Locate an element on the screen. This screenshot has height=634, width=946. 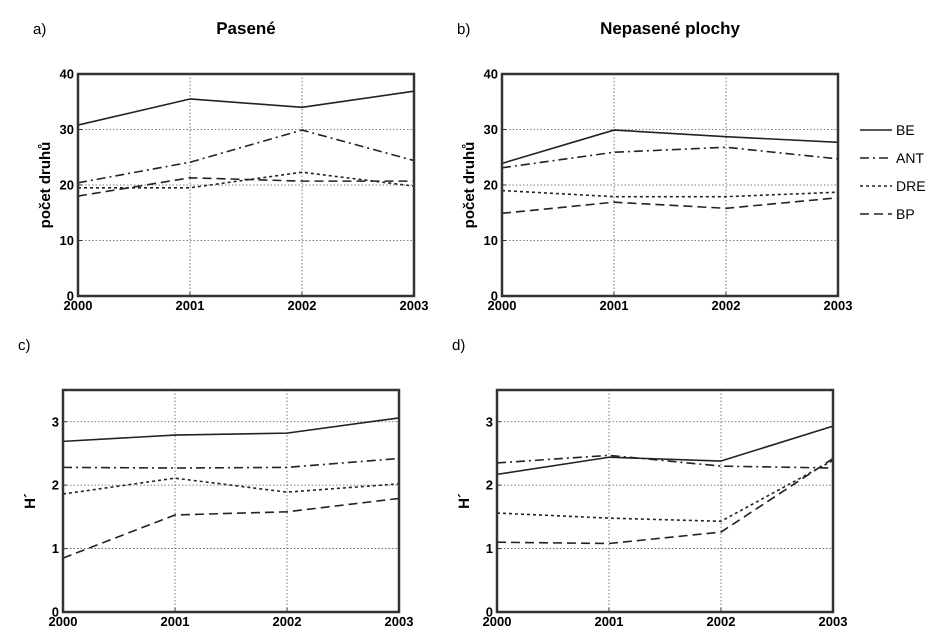
legend-label: BP is located at coordinates (905, 214).